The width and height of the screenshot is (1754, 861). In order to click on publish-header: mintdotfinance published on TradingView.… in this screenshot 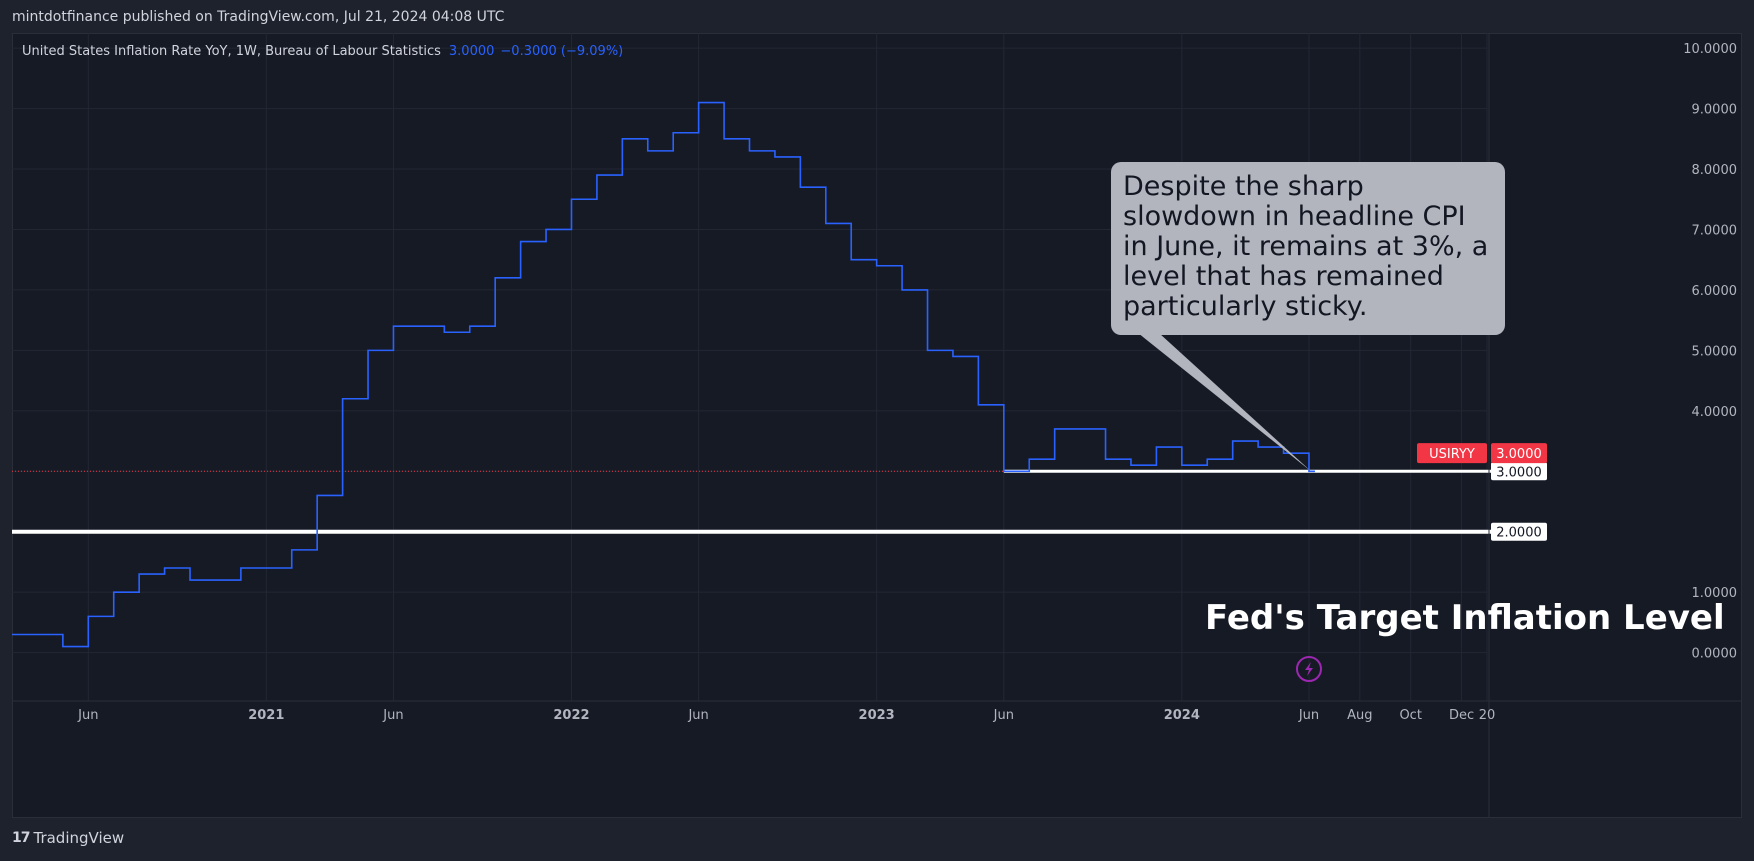, I will do `click(258, 17)`.